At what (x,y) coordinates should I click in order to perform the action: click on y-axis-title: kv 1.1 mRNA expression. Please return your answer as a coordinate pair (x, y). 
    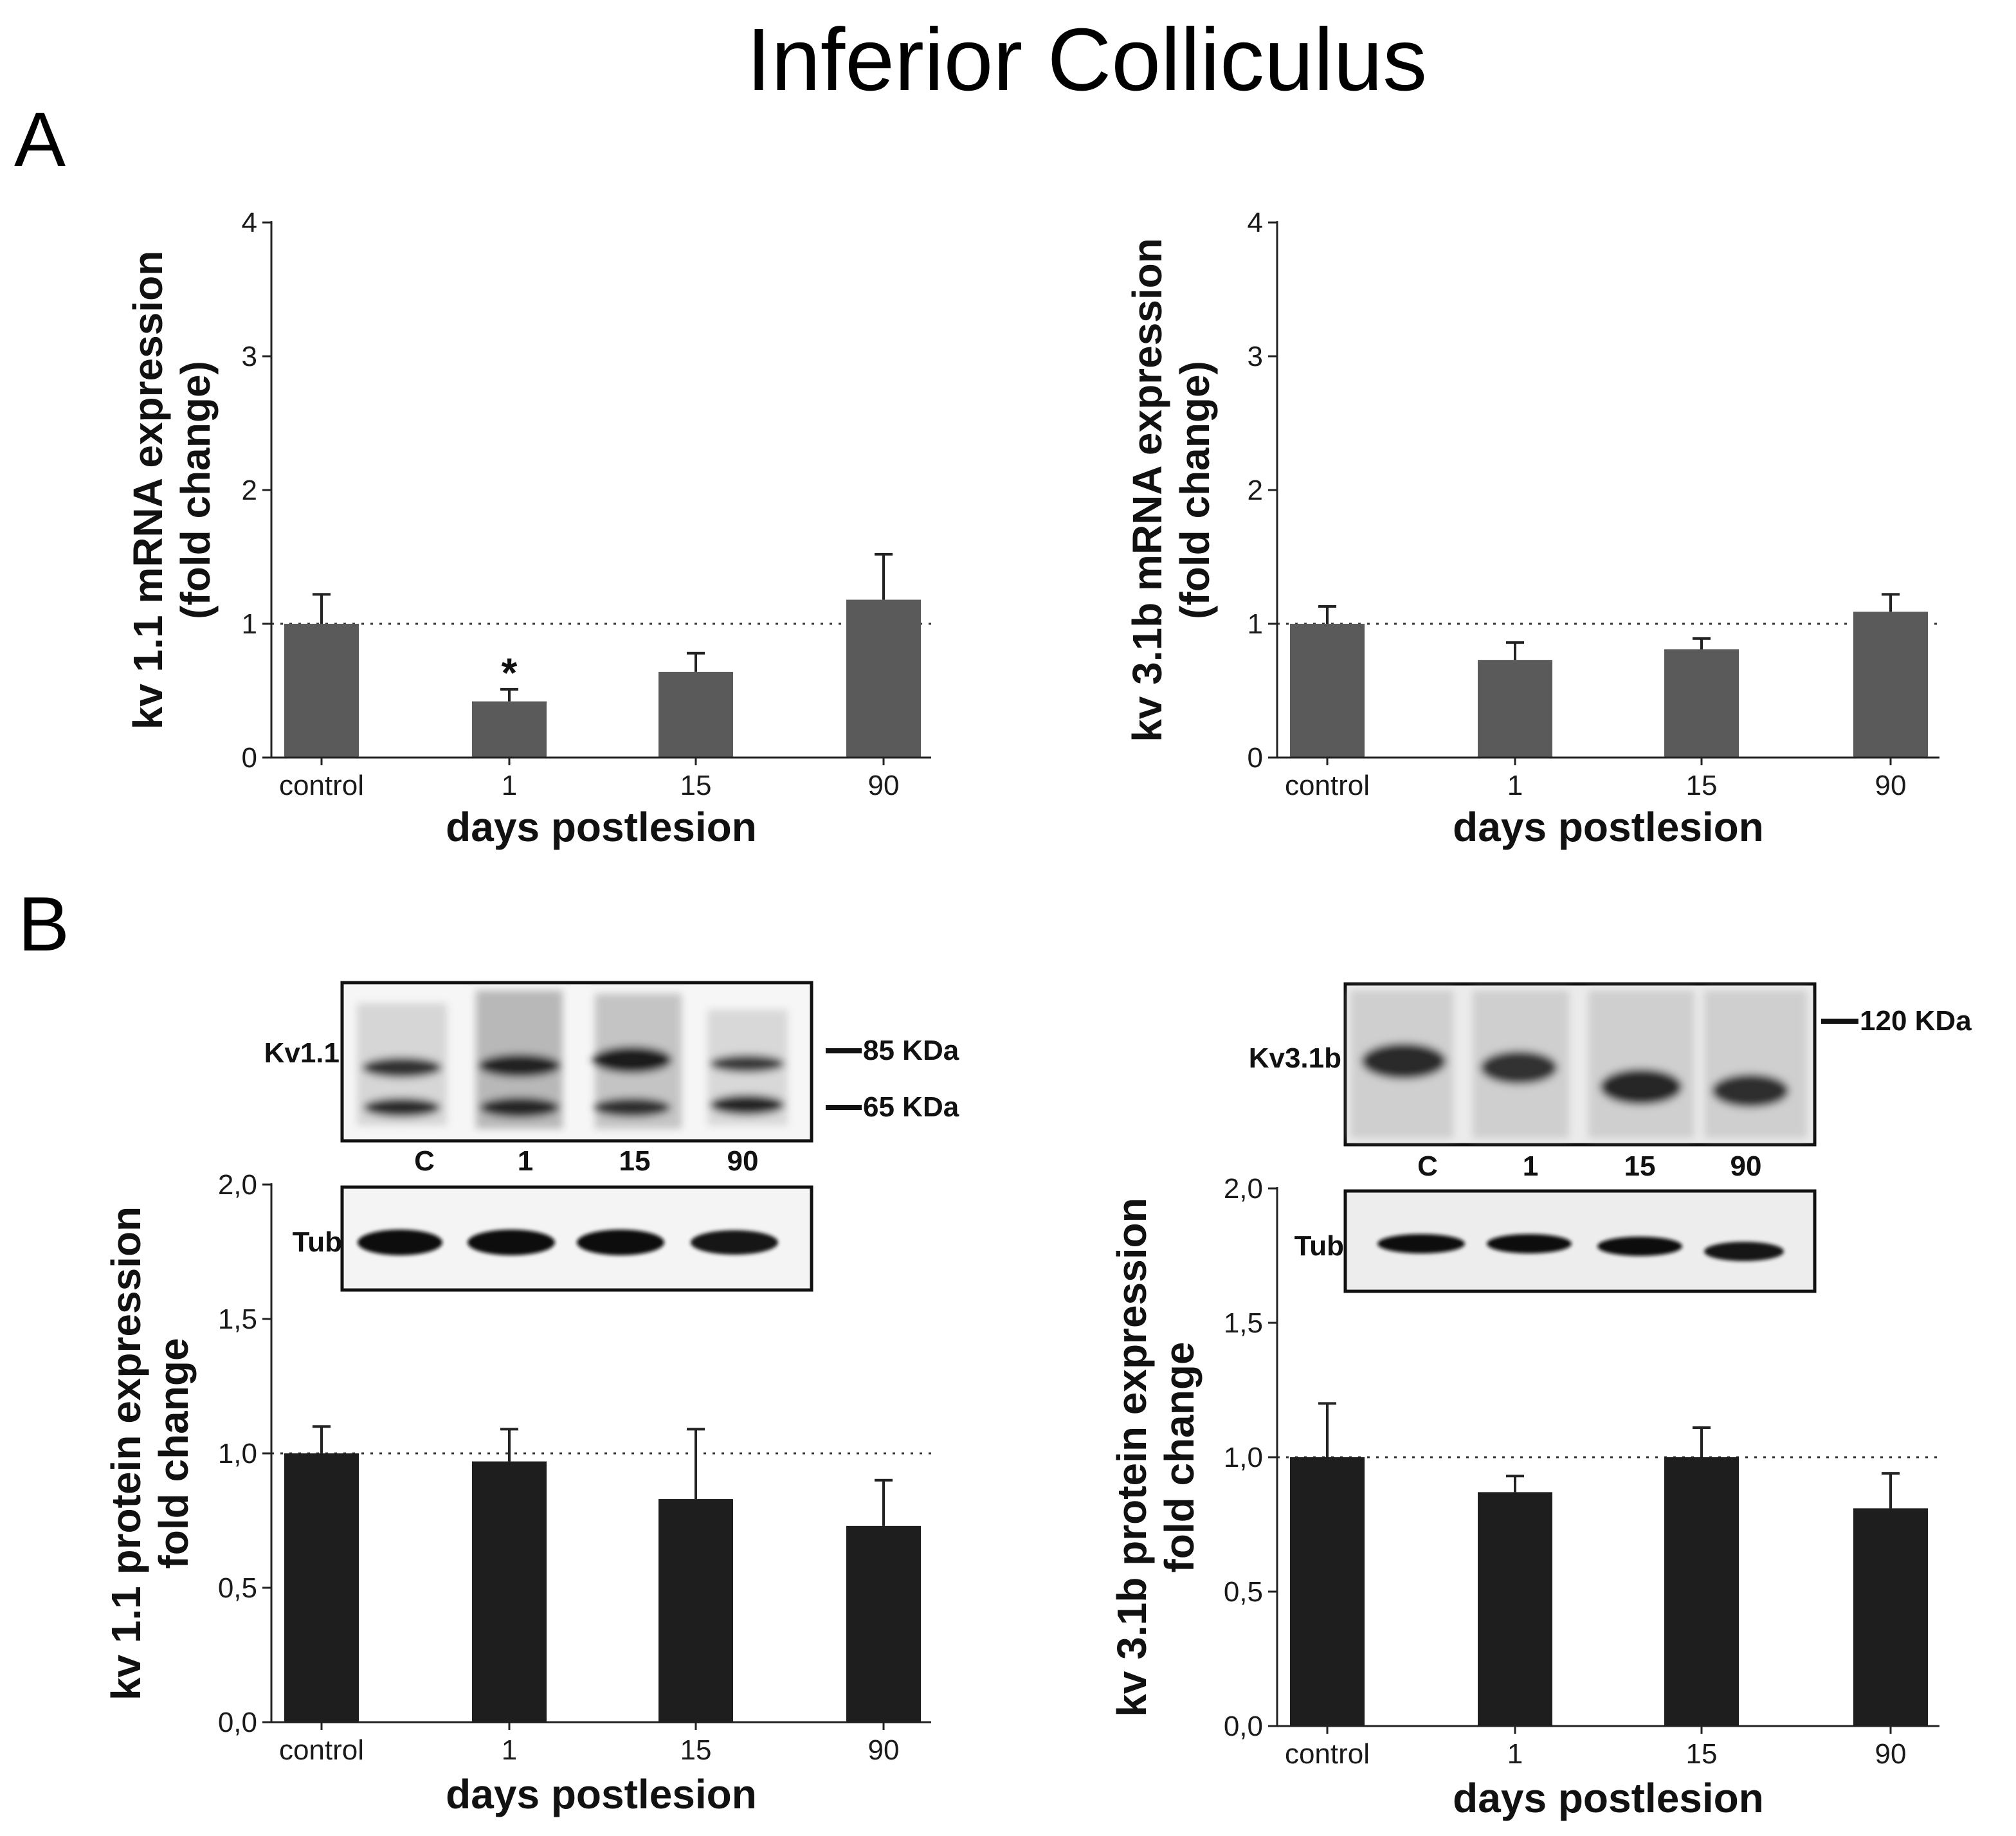
    Looking at the image, I should click on (148, 490).